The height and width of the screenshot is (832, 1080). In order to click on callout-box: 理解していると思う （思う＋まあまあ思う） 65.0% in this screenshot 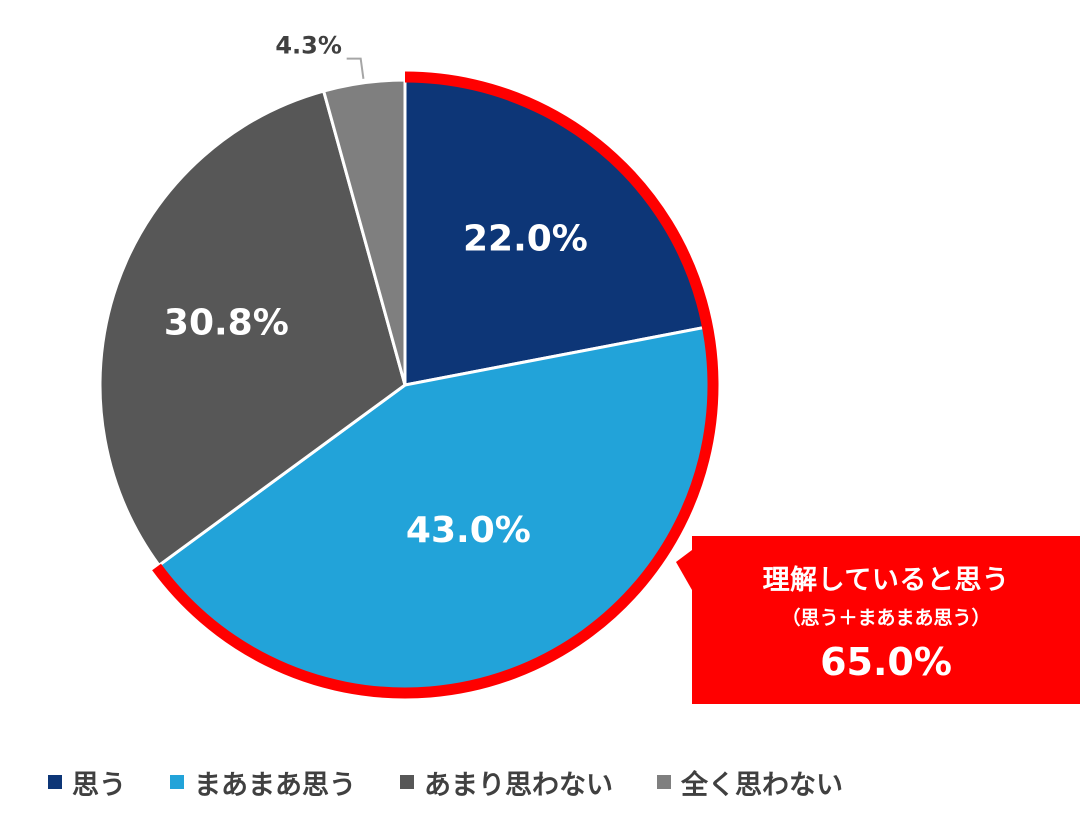, I will do `click(886, 620)`.